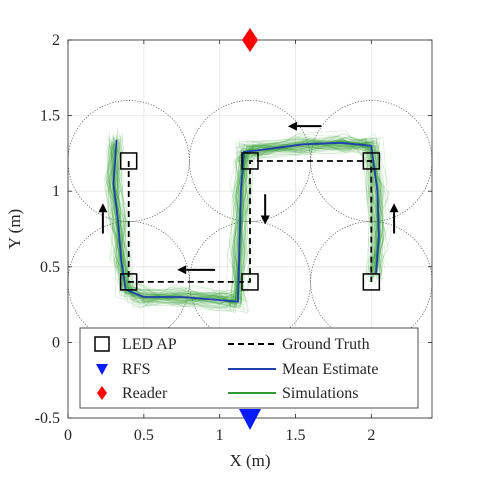  Describe the element at coordinates (50, 267) in the screenshot. I see `y-tick-label-2: 0.5` at that location.